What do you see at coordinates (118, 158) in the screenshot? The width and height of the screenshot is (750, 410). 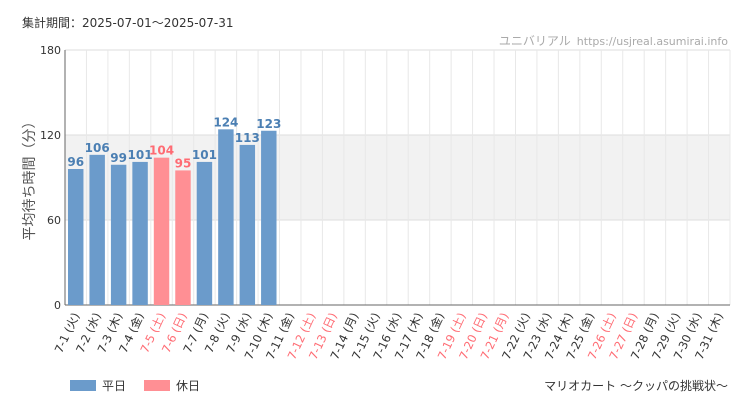 I see `bar-value-label: 99` at bounding box center [118, 158].